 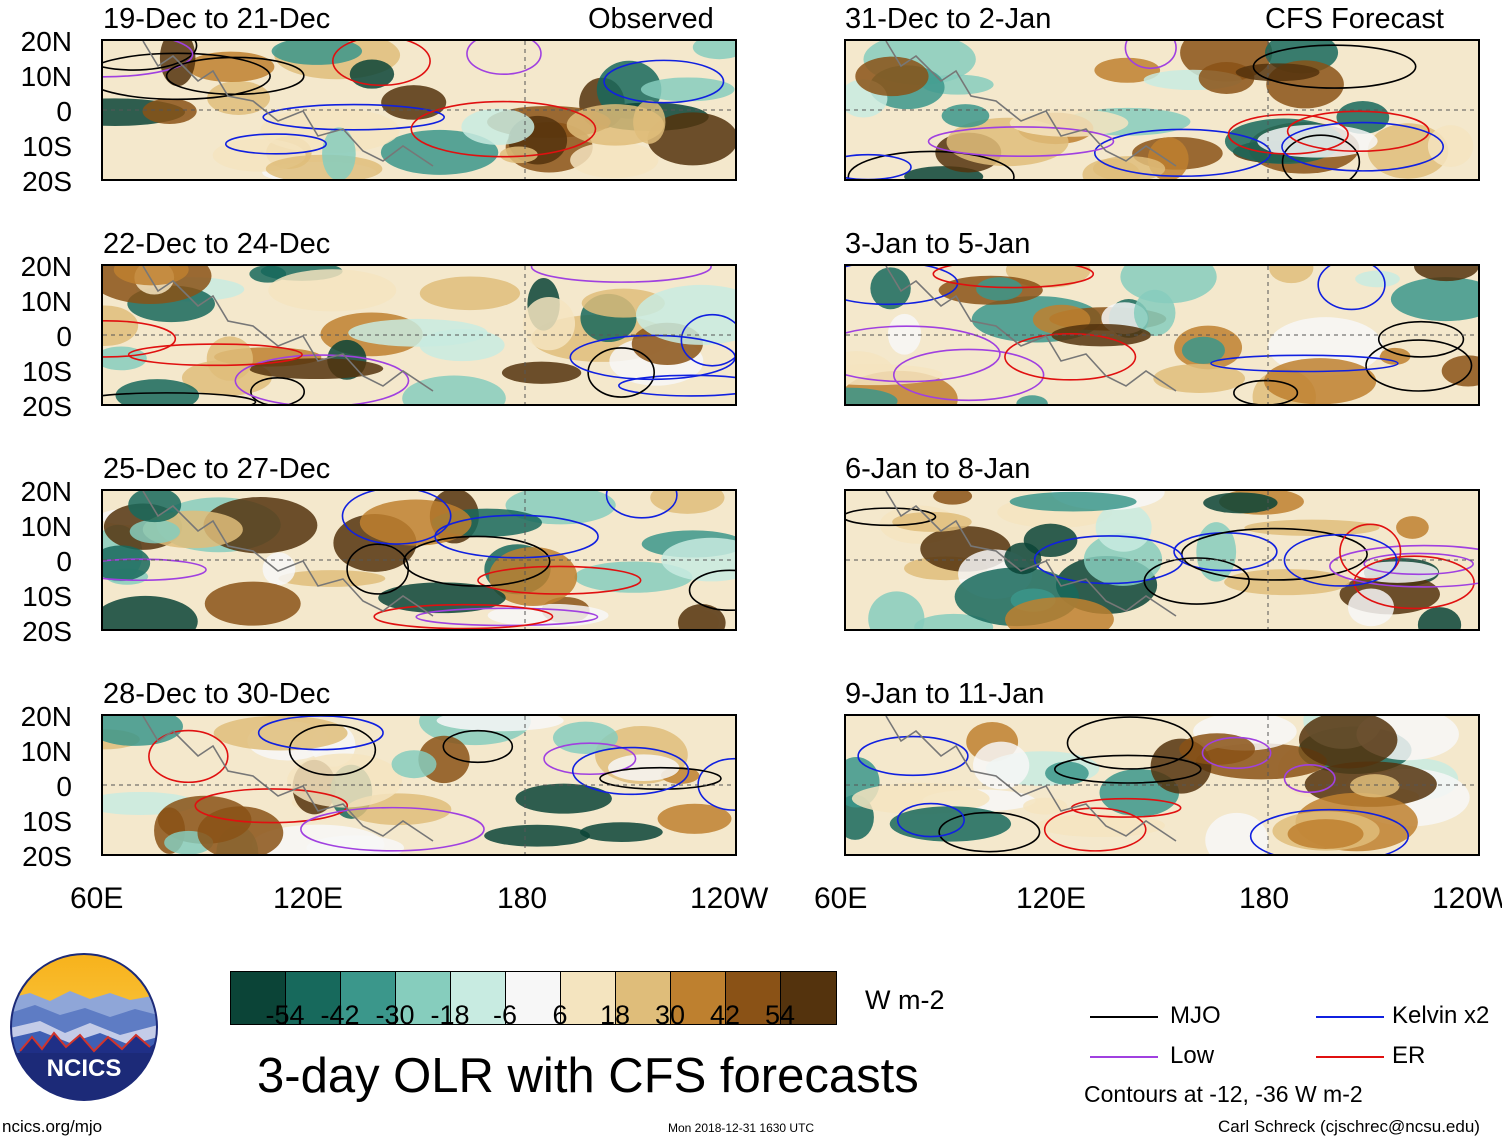 What do you see at coordinates (340, 1015) in the screenshot?
I see `colorbar-tick-label: -42` at bounding box center [340, 1015].